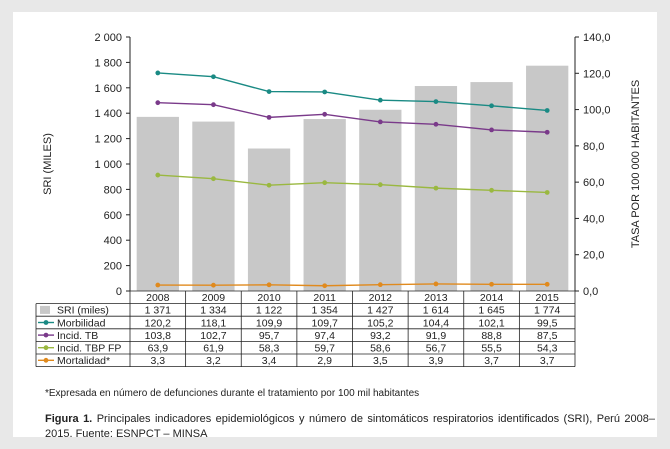 The width and height of the screenshot is (670, 449). I want to click on year-label: 2008, so click(158, 298).